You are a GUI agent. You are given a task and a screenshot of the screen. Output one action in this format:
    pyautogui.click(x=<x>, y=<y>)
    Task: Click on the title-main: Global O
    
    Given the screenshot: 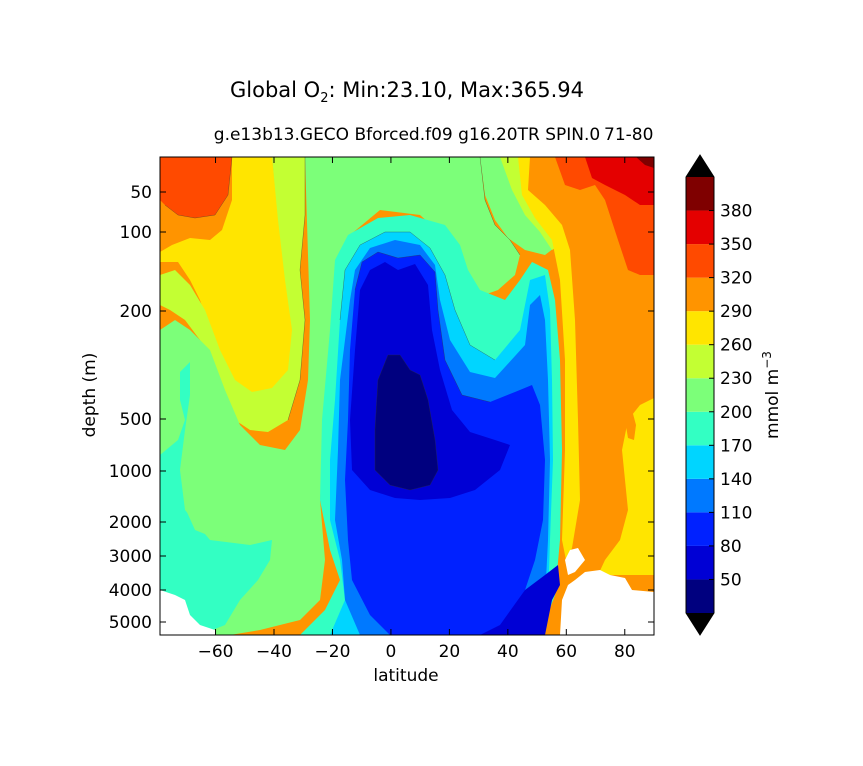 What is the action you would take?
    pyautogui.click(x=275, y=90)
    